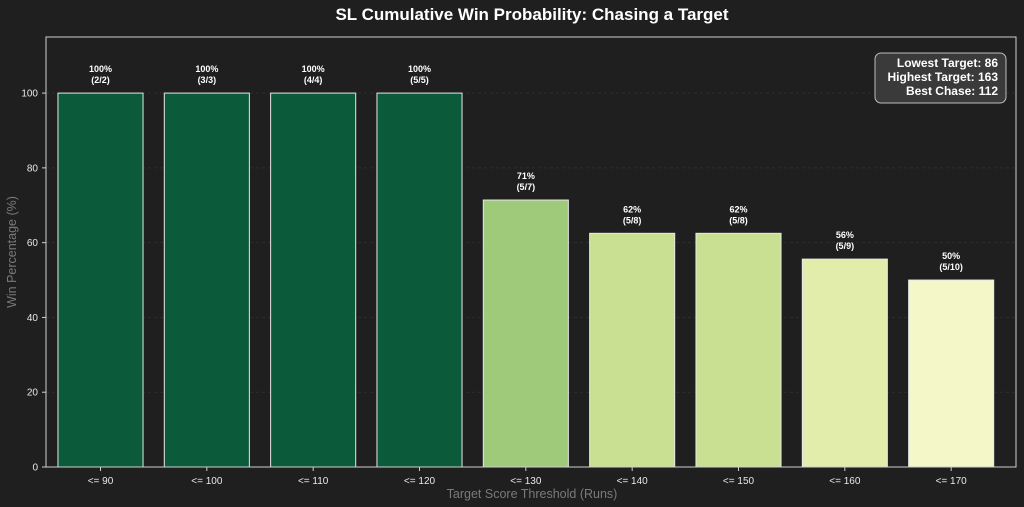 This screenshot has height=507, width=1024. I want to click on info-box-background, so click(940, 78).